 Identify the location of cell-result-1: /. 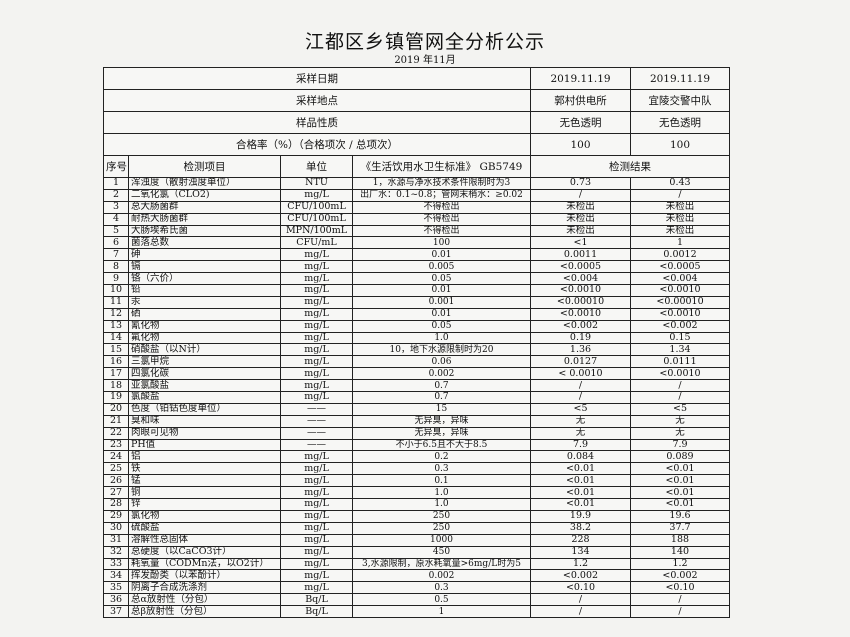
(580, 397).